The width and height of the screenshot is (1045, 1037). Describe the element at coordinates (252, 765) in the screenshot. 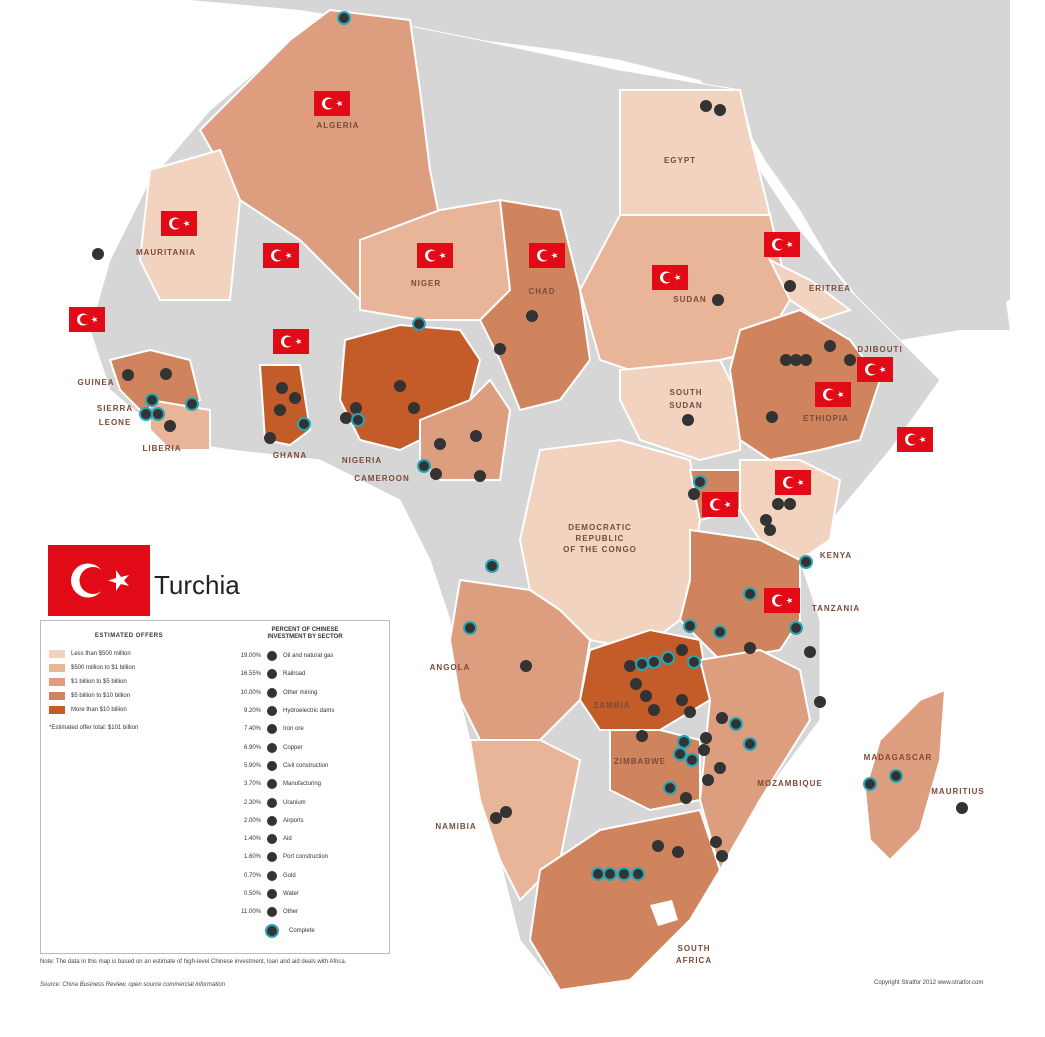

I see `sector-pct: 5.90%` at that location.